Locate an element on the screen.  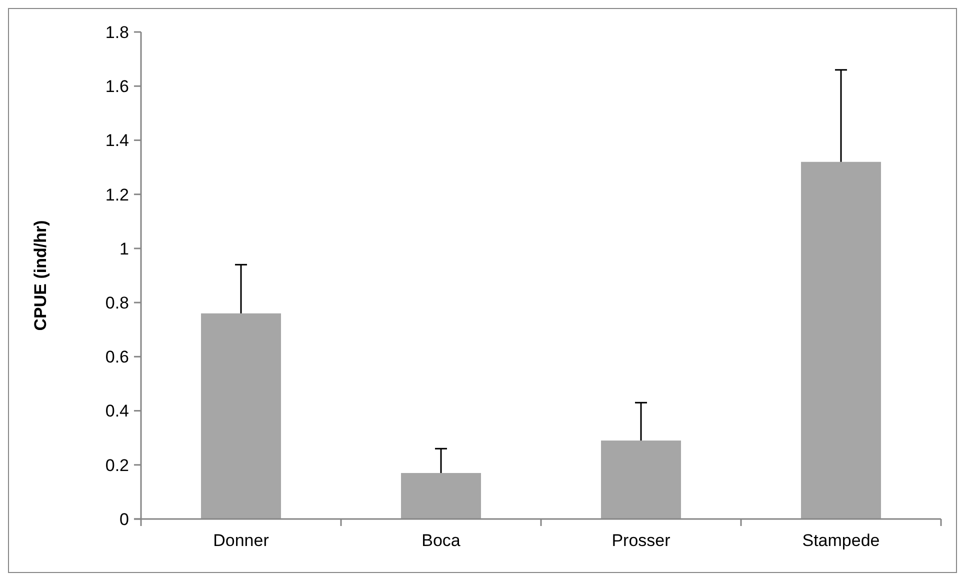
y-tick-label: 0.2 is located at coordinates (117, 465).